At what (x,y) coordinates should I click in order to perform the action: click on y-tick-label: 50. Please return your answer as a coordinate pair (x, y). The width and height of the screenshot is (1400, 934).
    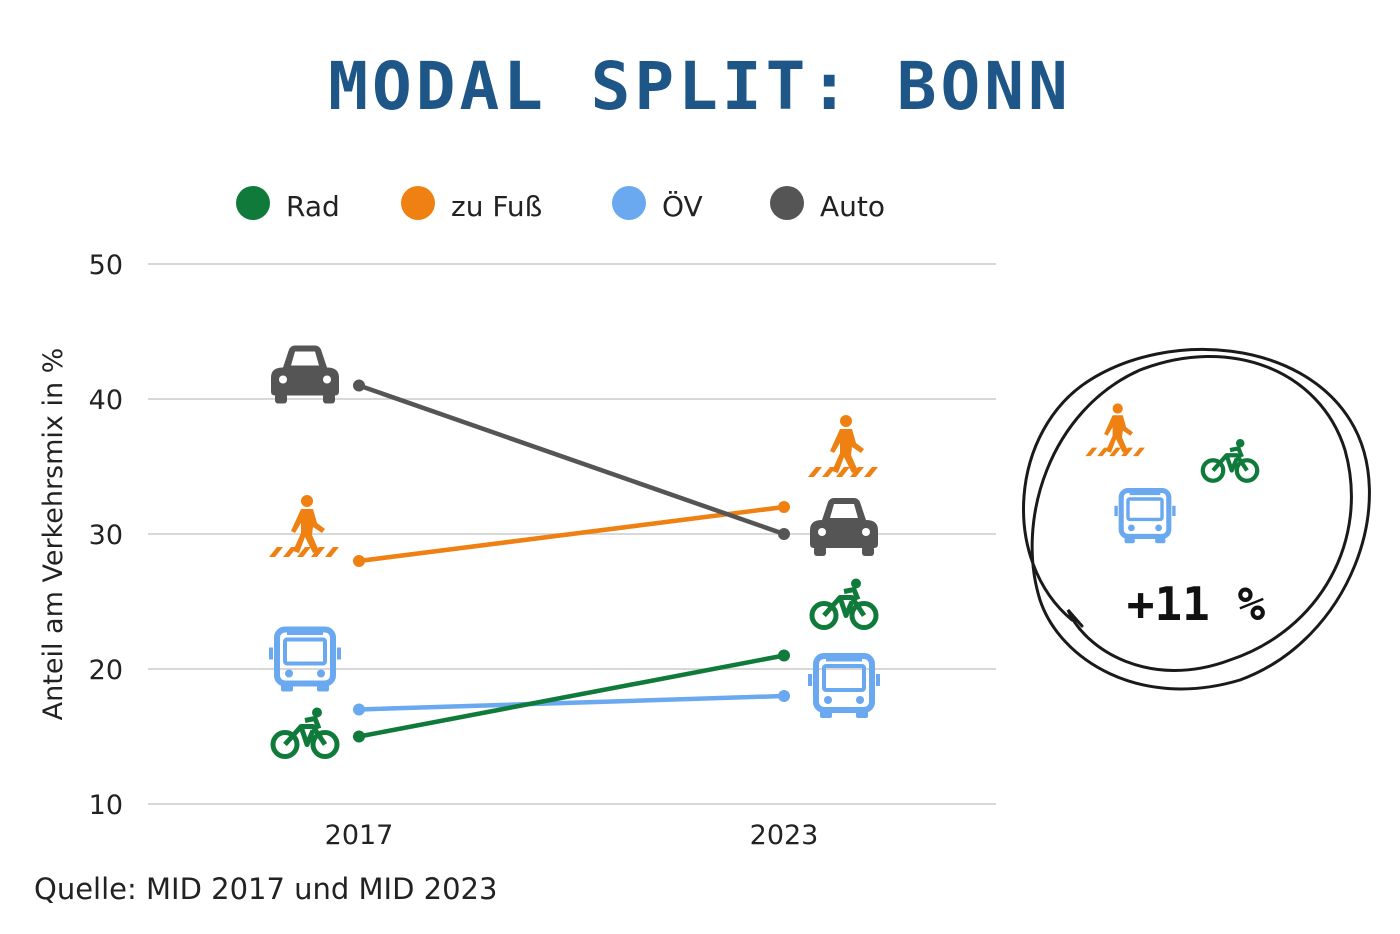
    Looking at the image, I should click on (106, 265).